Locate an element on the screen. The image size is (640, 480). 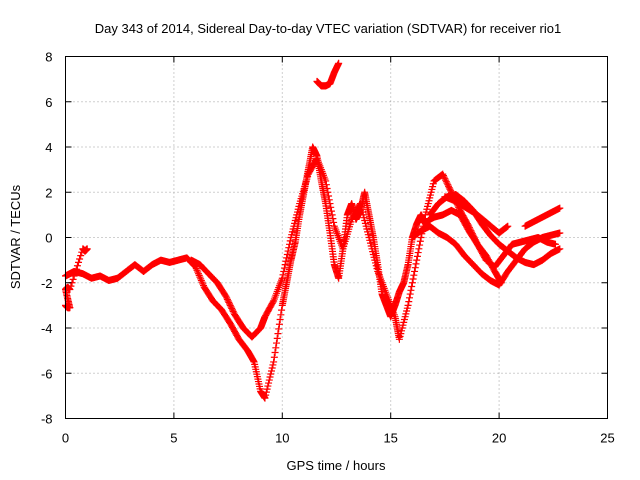
x-tick-label: 20 is located at coordinates (499, 438).